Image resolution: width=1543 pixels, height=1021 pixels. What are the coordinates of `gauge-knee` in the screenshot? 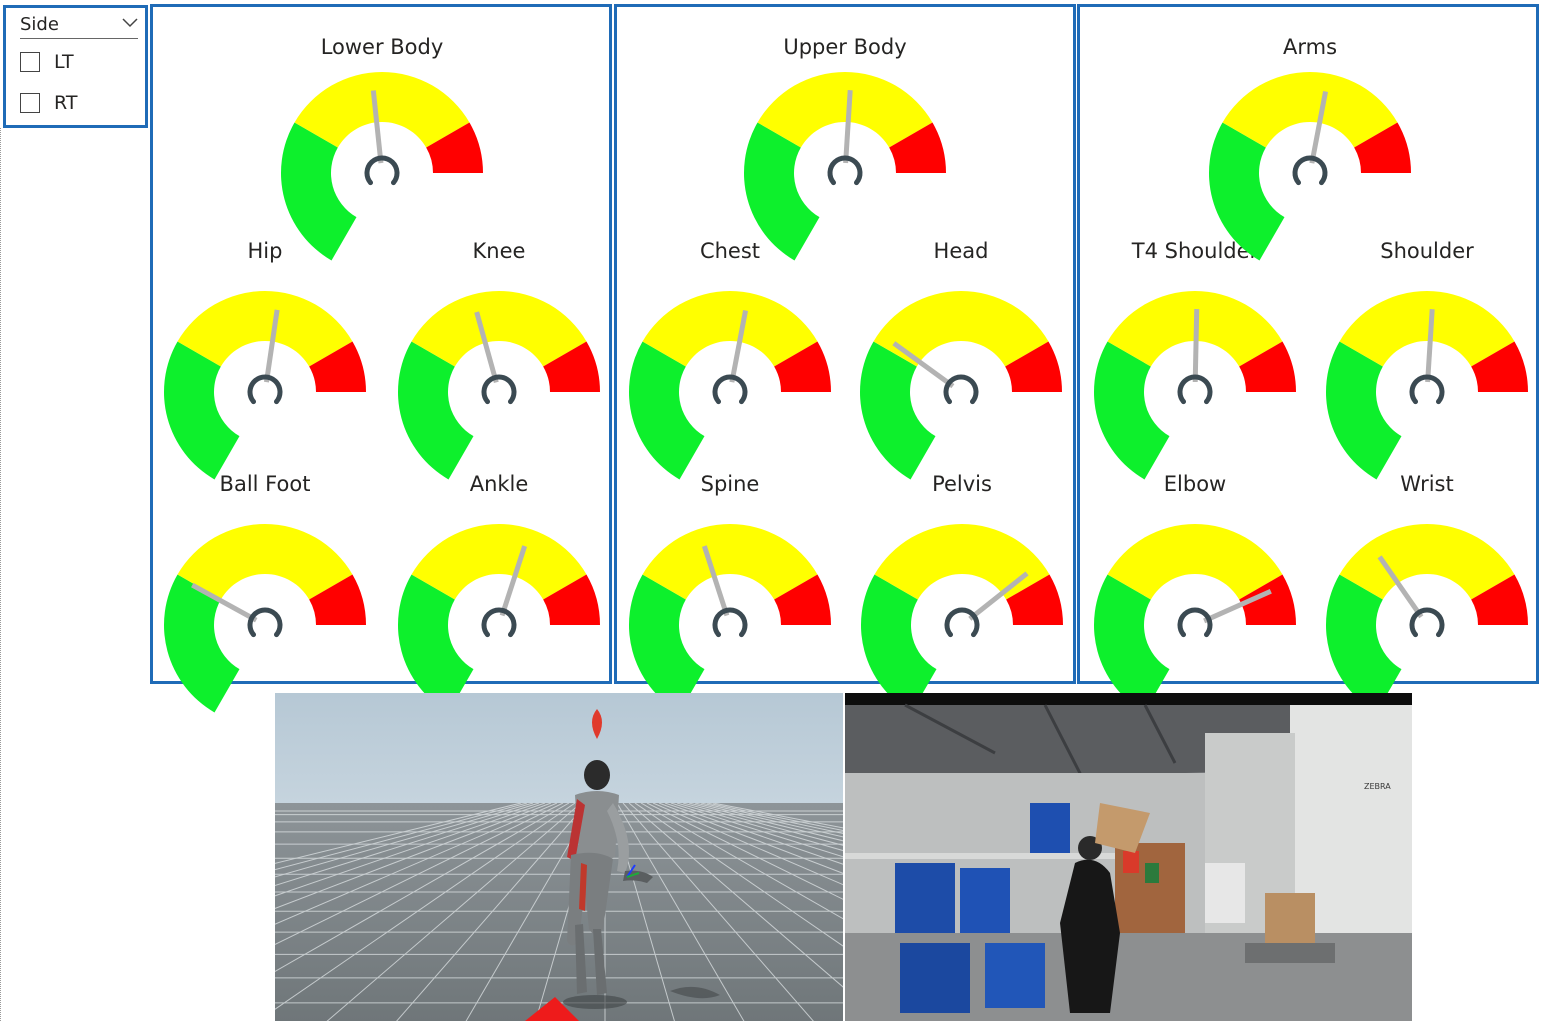 It's located at (499, 385).